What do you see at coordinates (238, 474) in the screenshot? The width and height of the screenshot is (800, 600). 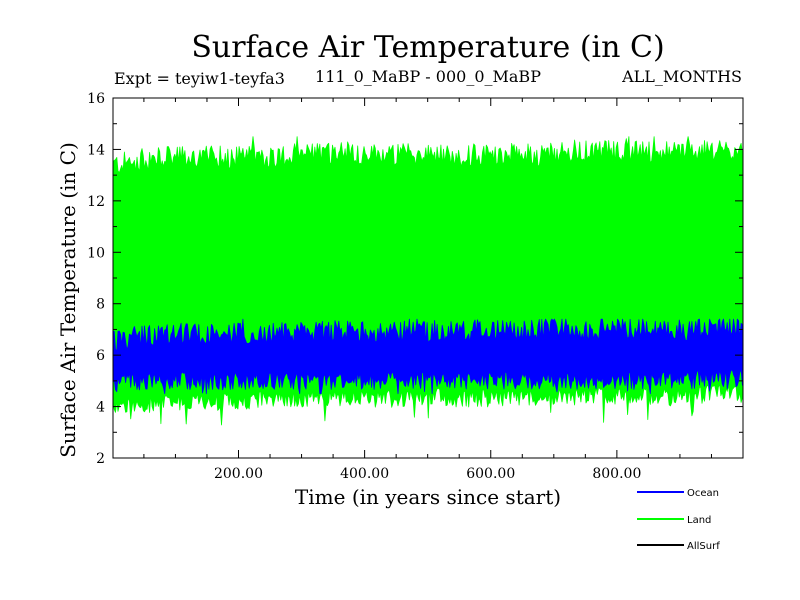 I see `x-tick-label: 200.00` at bounding box center [238, 474].